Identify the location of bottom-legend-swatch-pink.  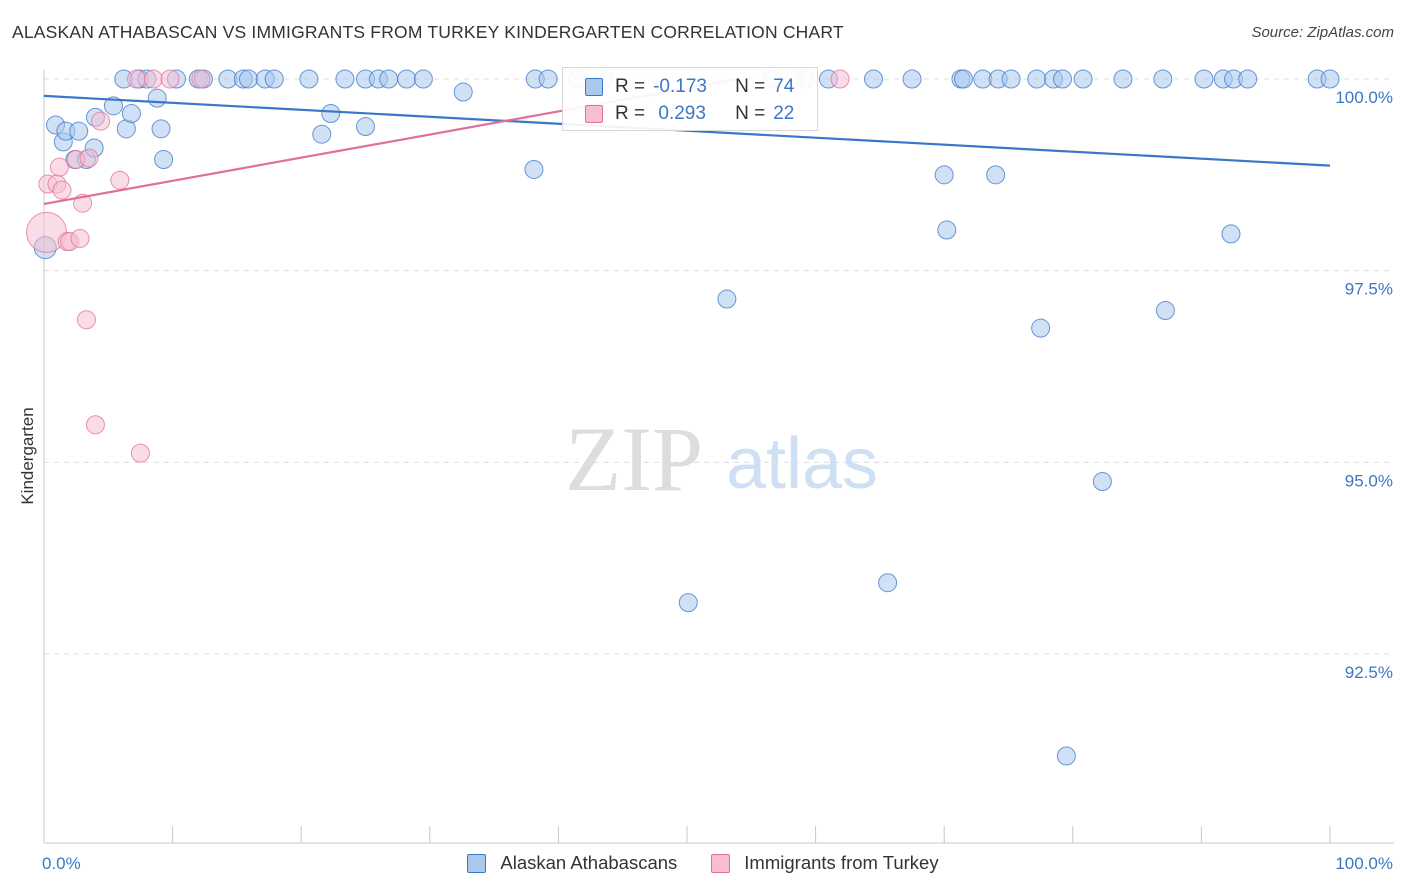
(721, 863).